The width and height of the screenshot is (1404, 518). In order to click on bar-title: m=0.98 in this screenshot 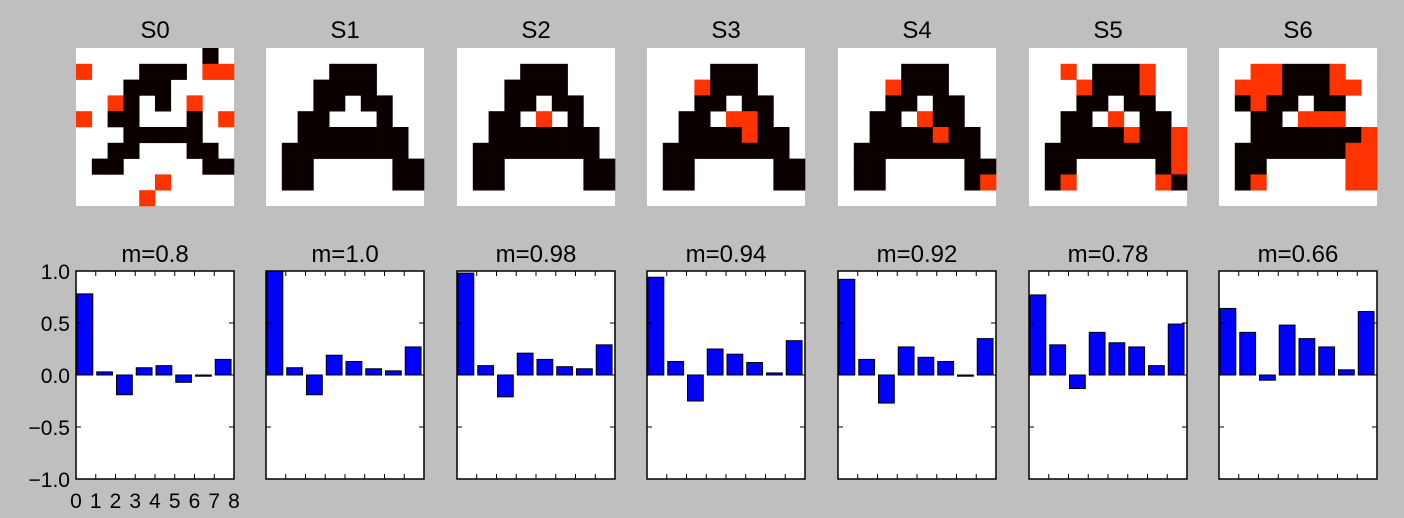, I will do `click(536, 254)`.